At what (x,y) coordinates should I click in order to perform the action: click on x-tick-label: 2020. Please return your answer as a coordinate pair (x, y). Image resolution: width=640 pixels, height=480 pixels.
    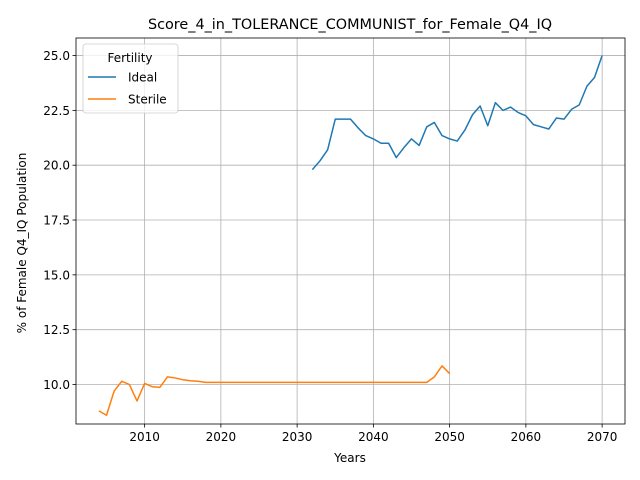
    Looking at the image, I should click on (221, 437).